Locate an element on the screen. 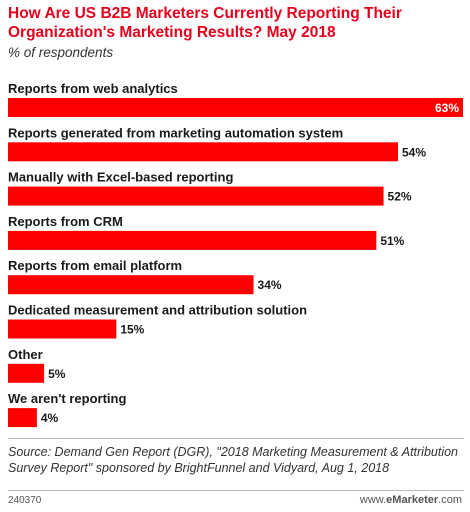 This screenshot has width=470, height=512. brand-logo: www.eMarketer.com is located at coordinates (411, 500).